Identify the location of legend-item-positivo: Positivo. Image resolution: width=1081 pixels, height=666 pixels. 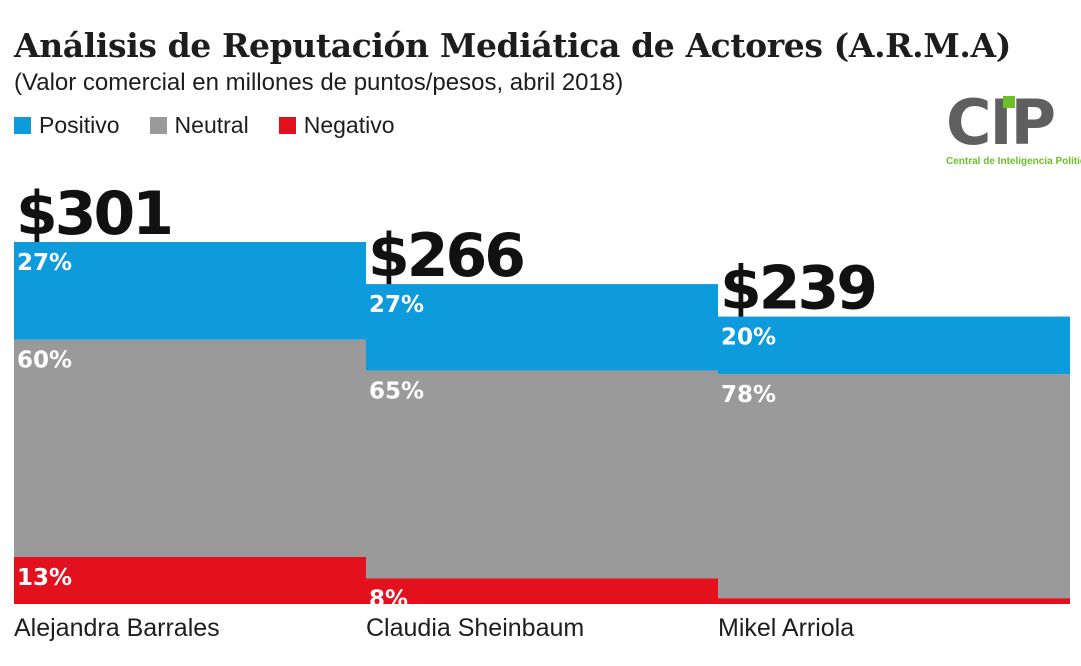
(67, 125).